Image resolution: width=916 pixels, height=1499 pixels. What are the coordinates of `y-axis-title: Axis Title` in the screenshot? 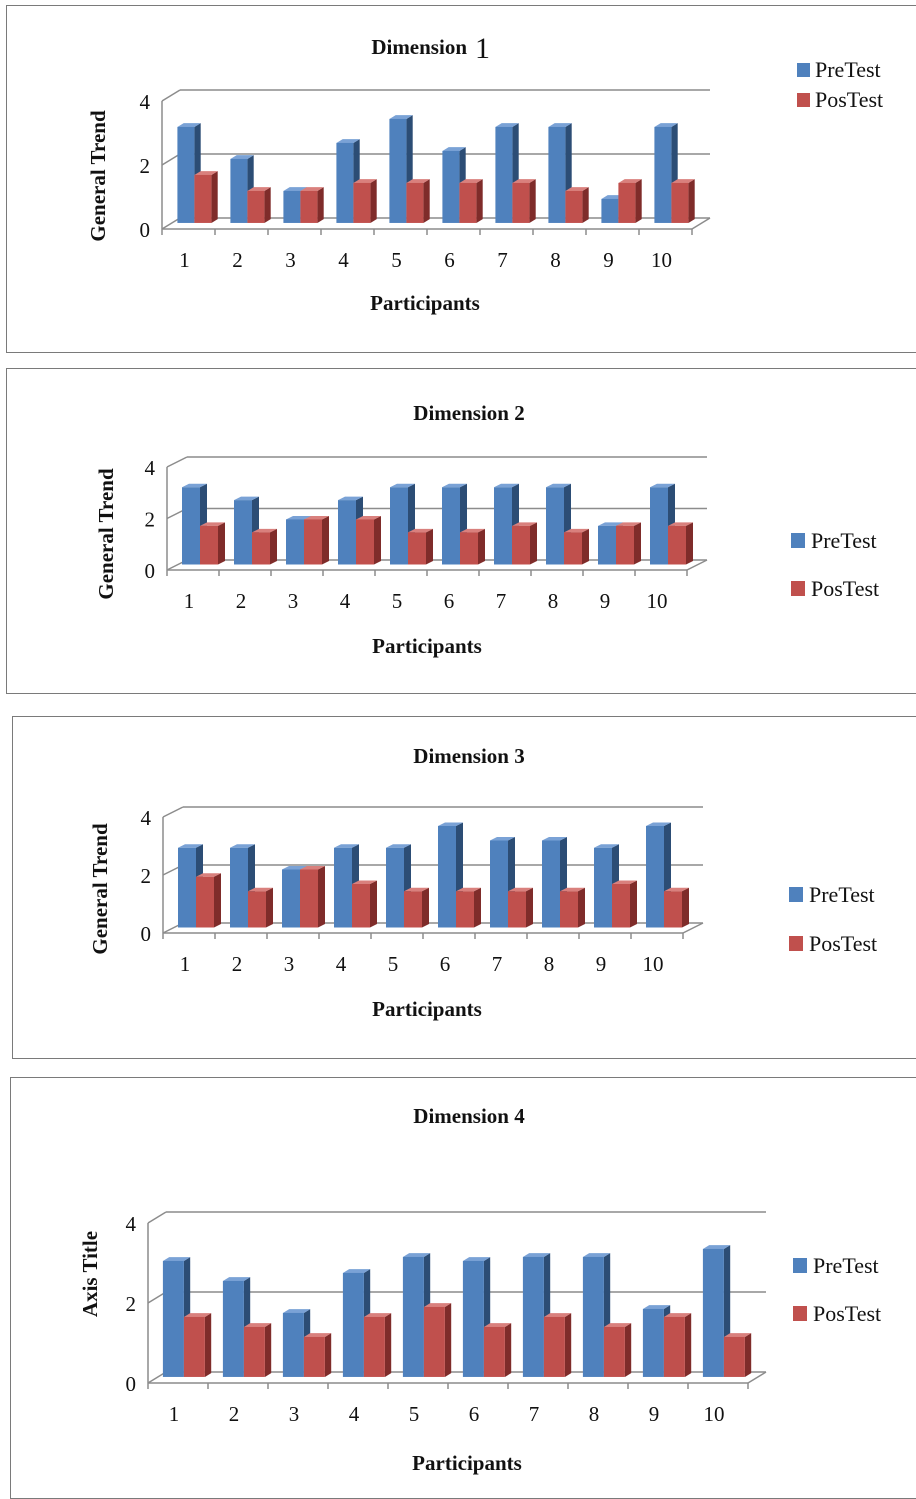 It's located at (90, 1274).